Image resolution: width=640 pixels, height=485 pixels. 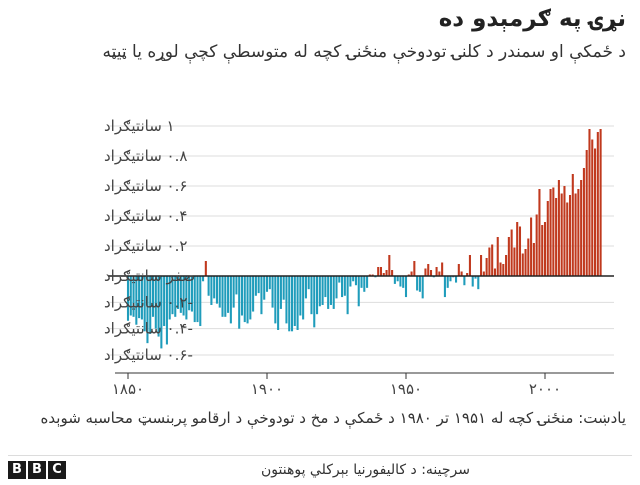 I want to click on y-tick-label: ۰.۸ سانتیګراد, so click(x=145, y=156).